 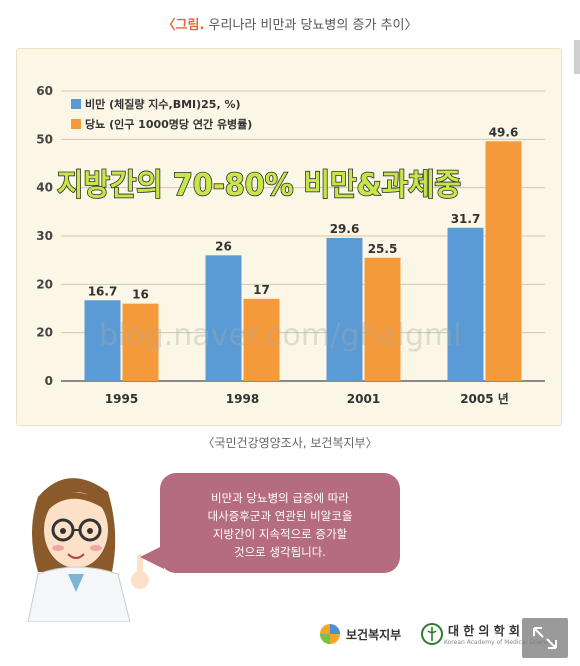 What do you see at coordinates (466, 219) in the screenshot?
I see `bar-value-label: 31.7` at bounding box center [466, 219].